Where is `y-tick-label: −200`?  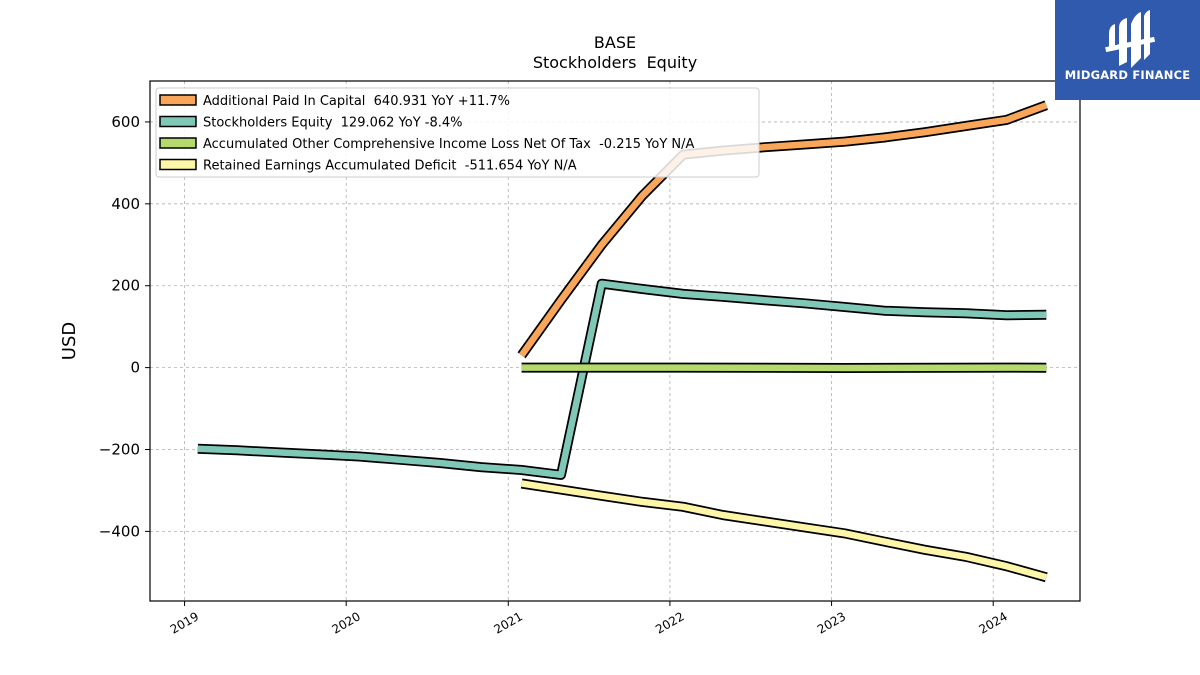 y-tick-label: −200 is located at coordinates (119, 450).